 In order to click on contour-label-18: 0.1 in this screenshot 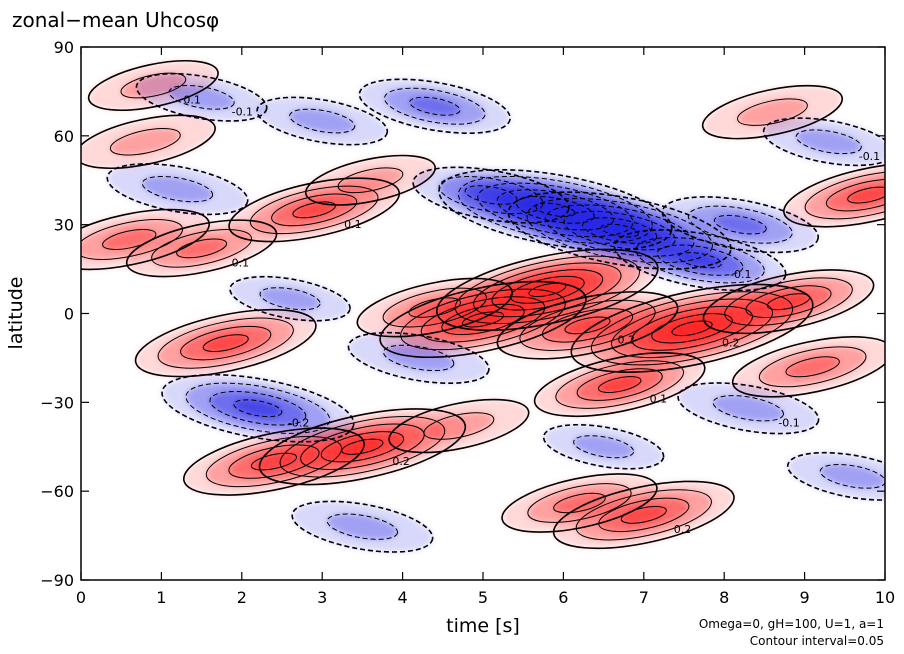, I will do `click(241, 262)`.